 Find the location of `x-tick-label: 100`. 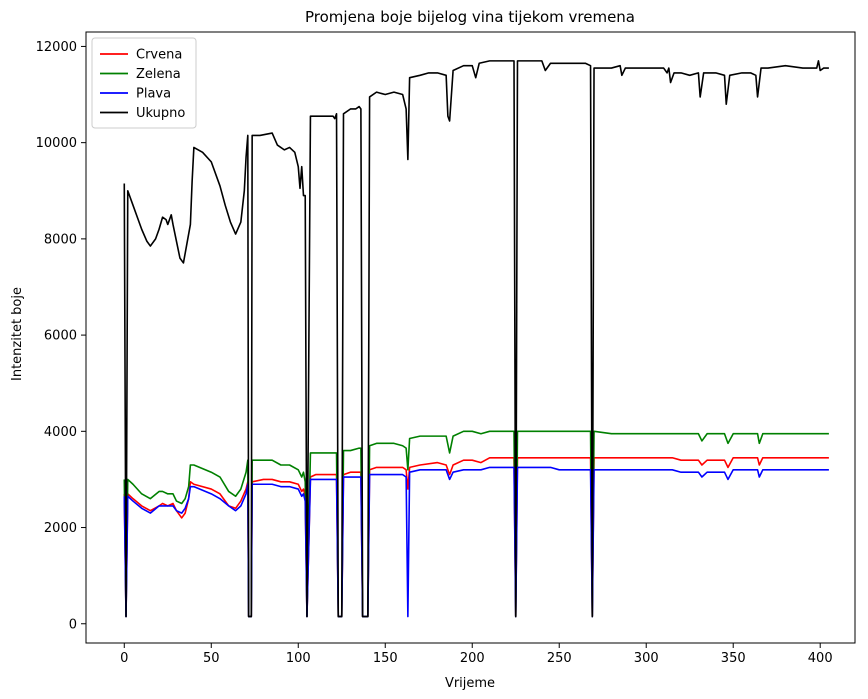

x-tick-label: 100 is located at coordinates (298, 658).